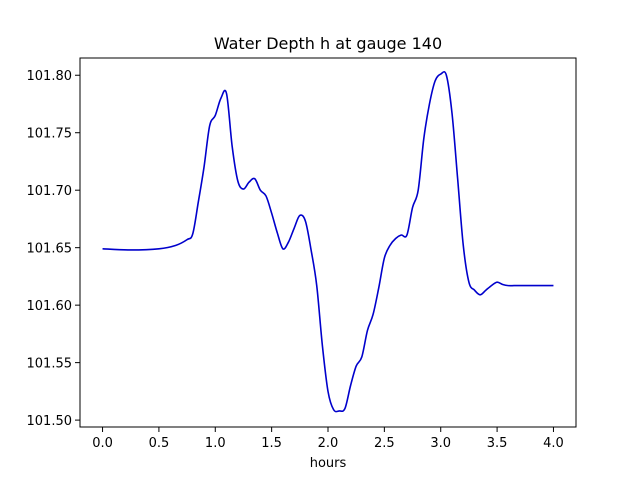 The height and width of the screenshot is (480, 640). What do you see at coordinates (50, 191) in the screenshot?
I see `y-tick-label: 101.70` at bounding box center [50, 191].